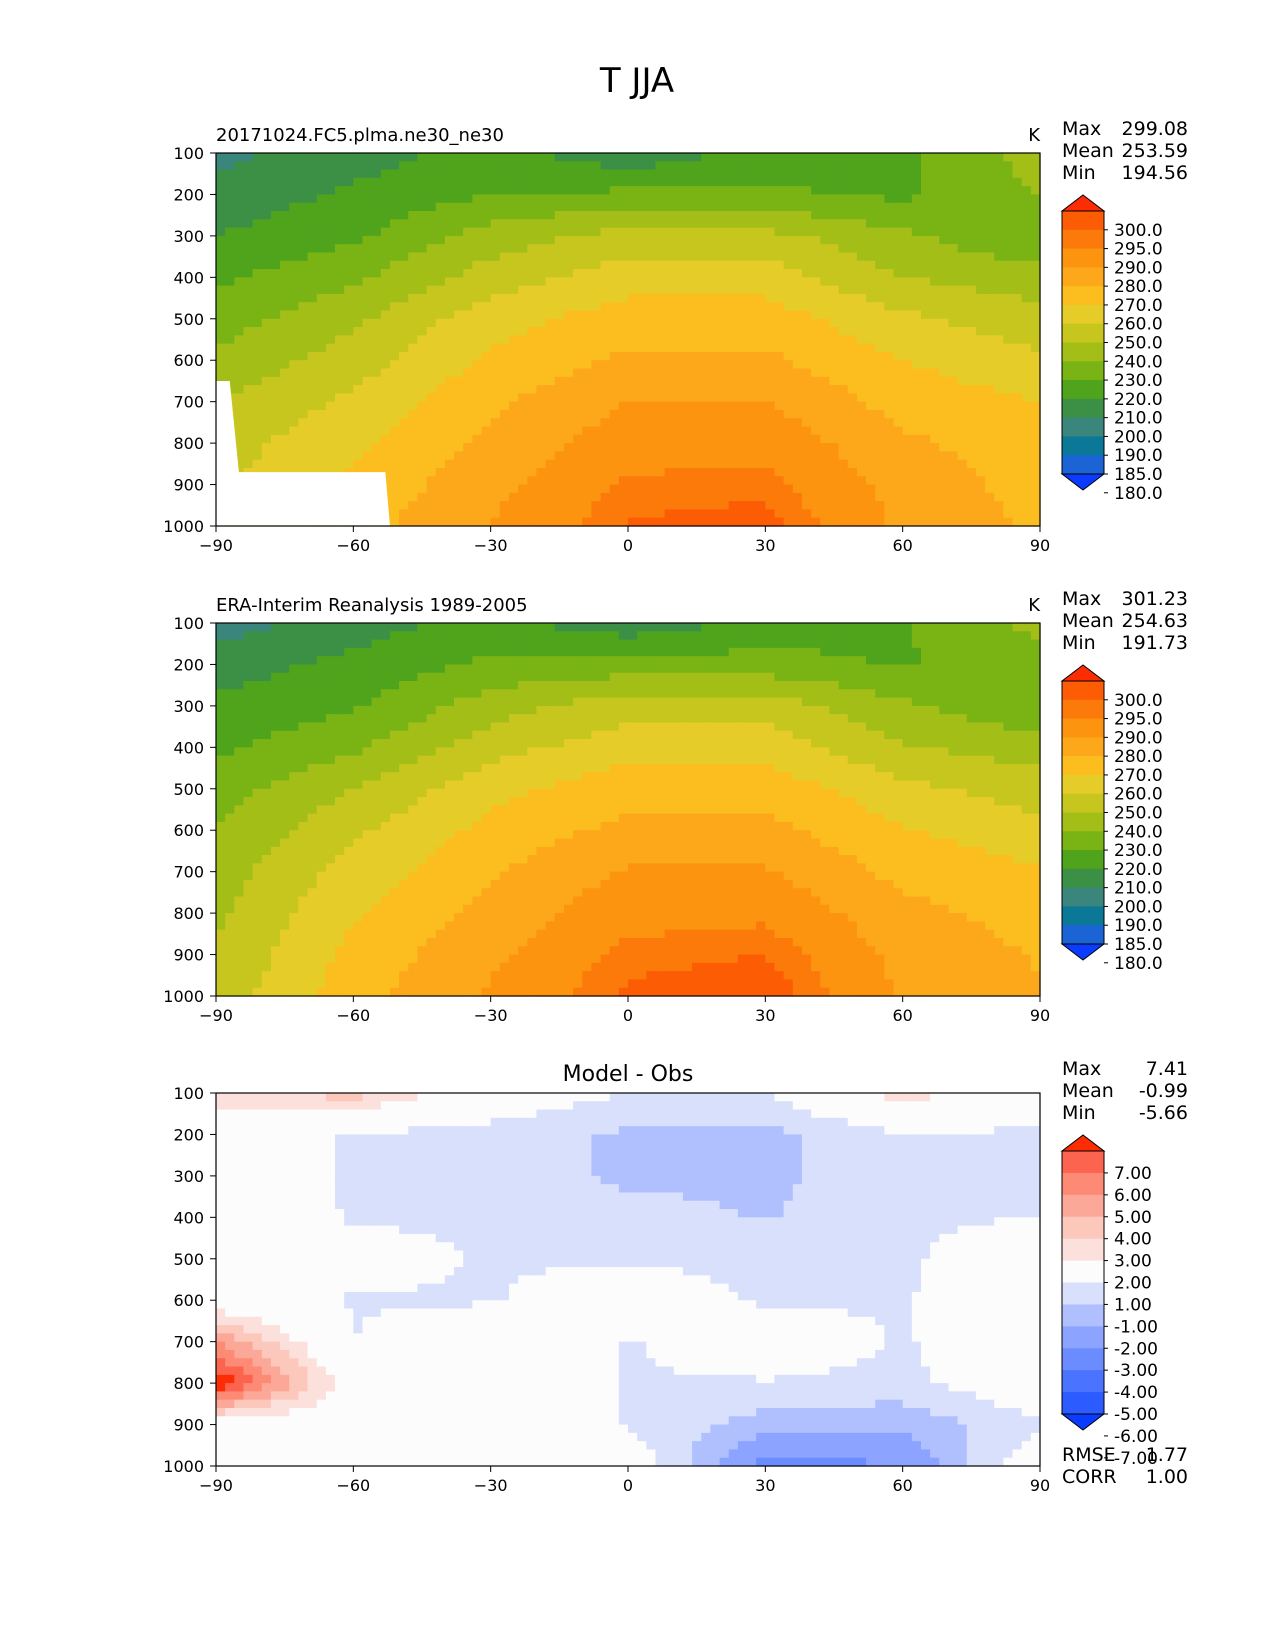 This screenshot has width=1275, height=1650. Describe the element at coordinates (188, 277) in the screenshot. I see `y-tick-label: 400` at that location.